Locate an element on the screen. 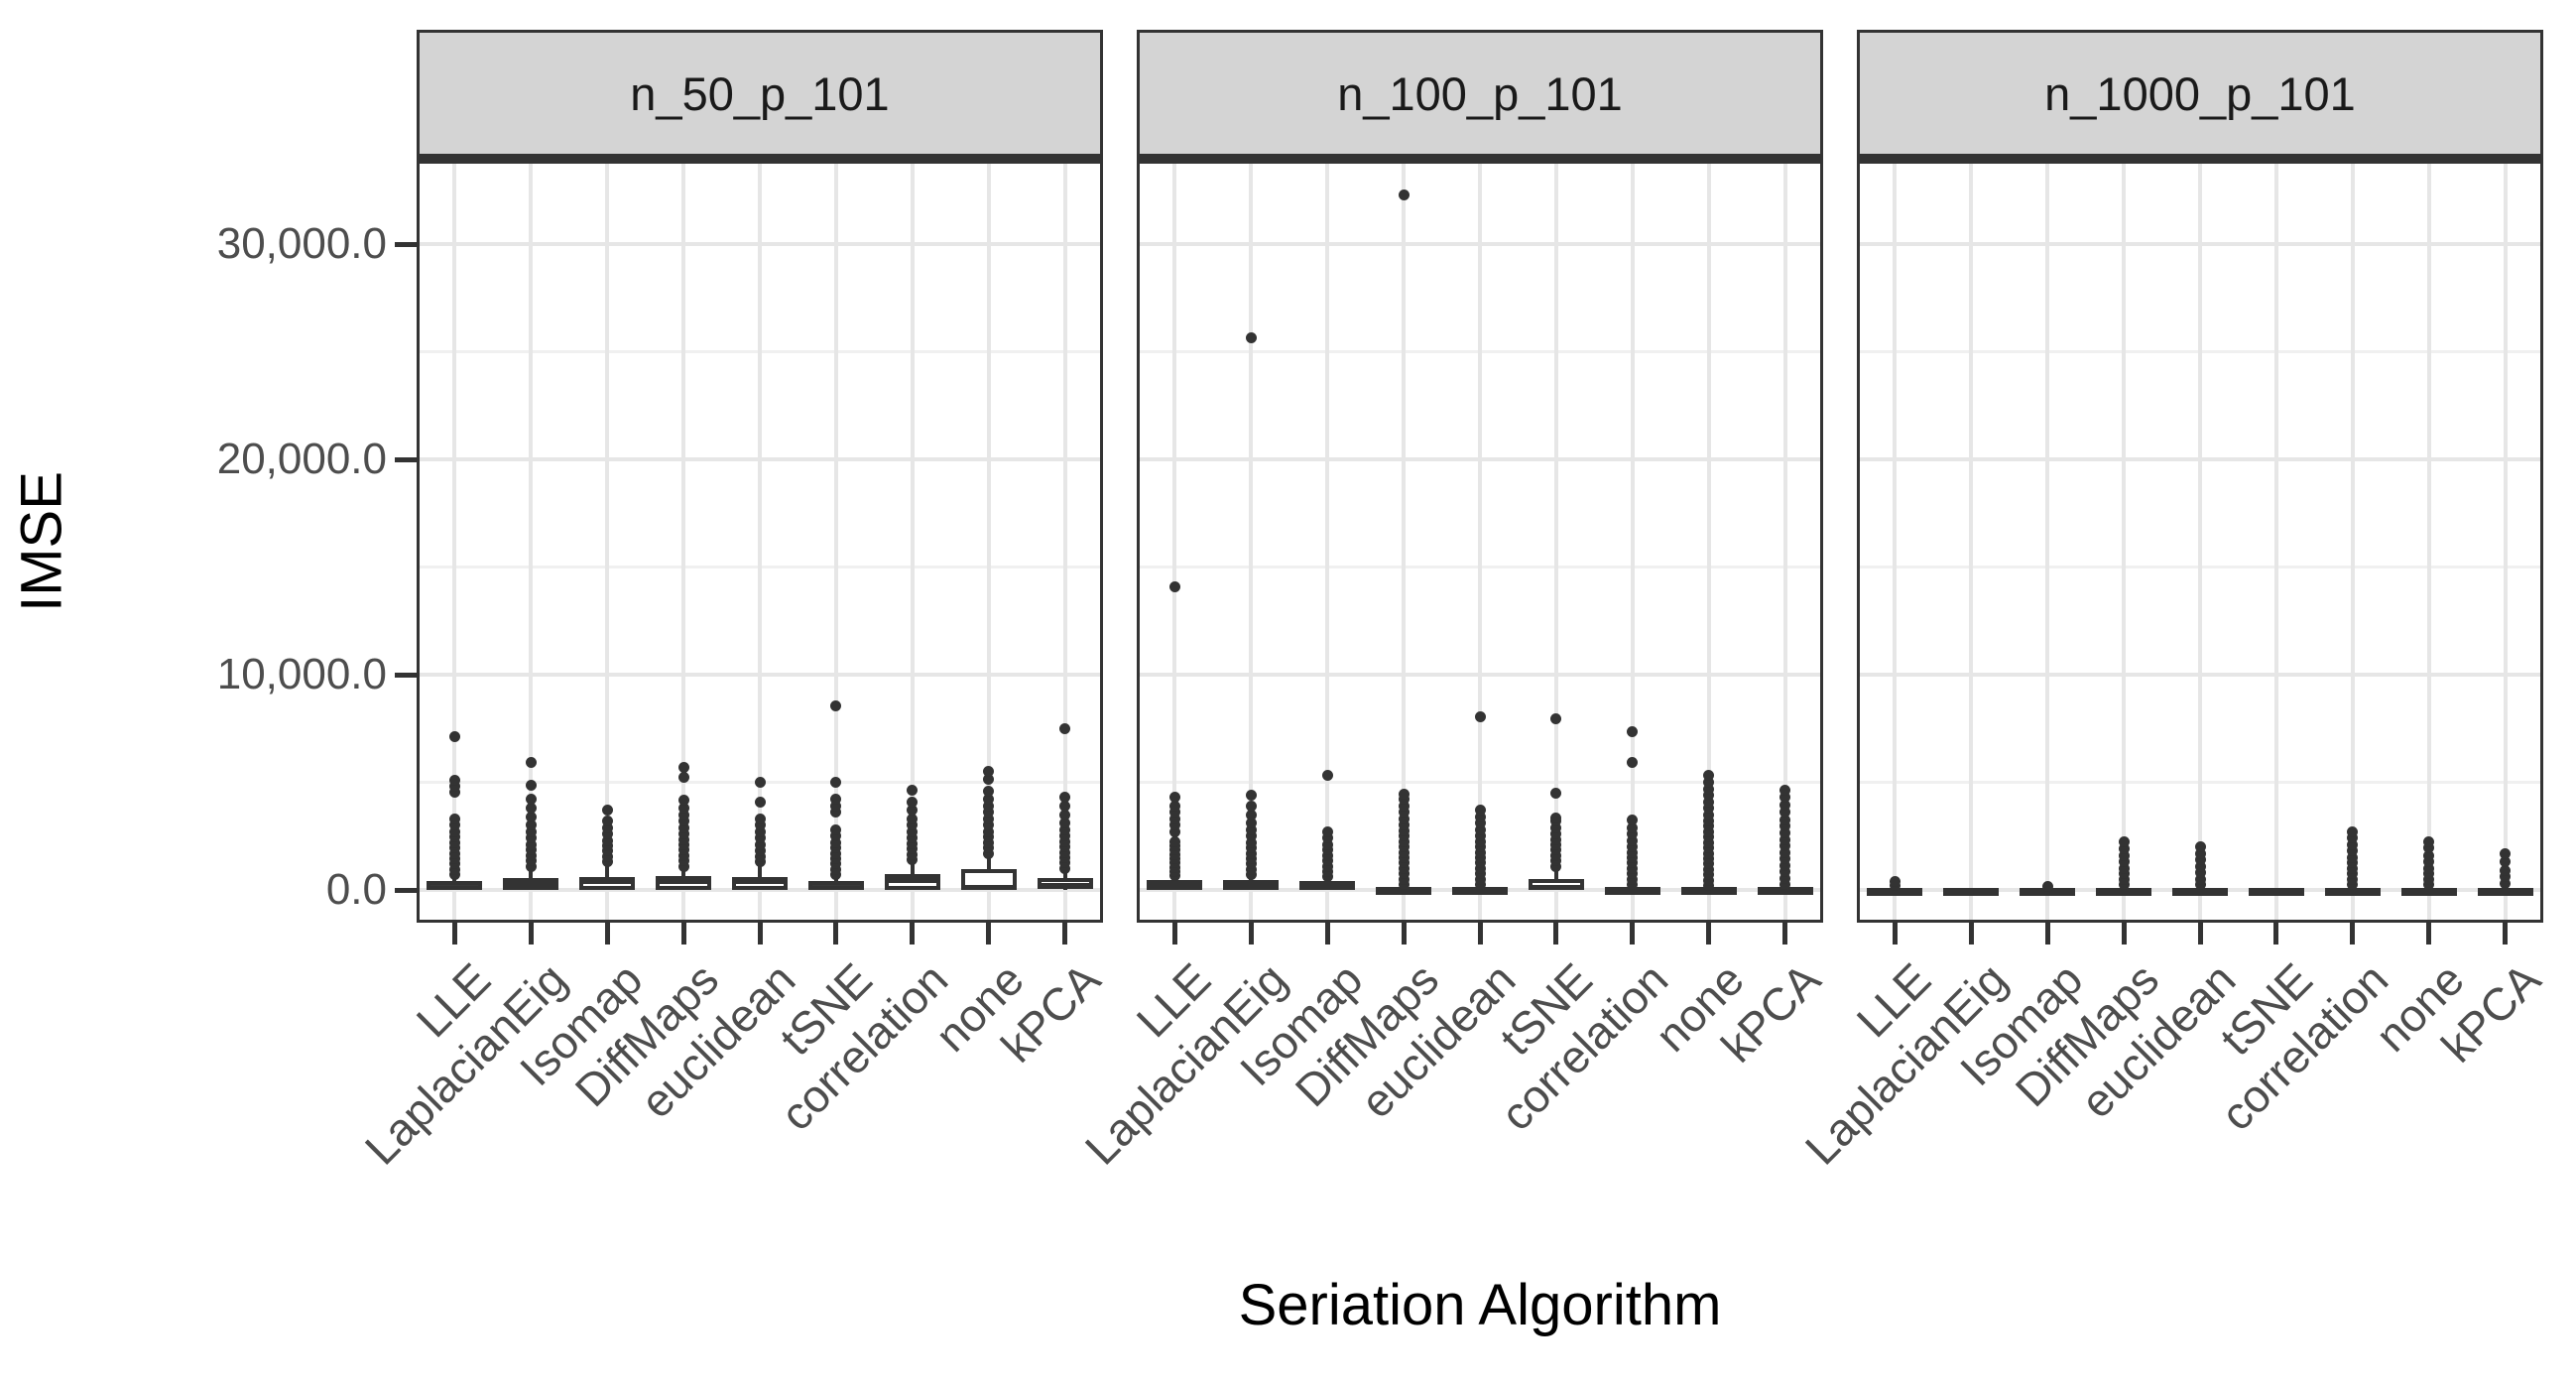  box-whisker-lower is located at coordinates (1064, 889).